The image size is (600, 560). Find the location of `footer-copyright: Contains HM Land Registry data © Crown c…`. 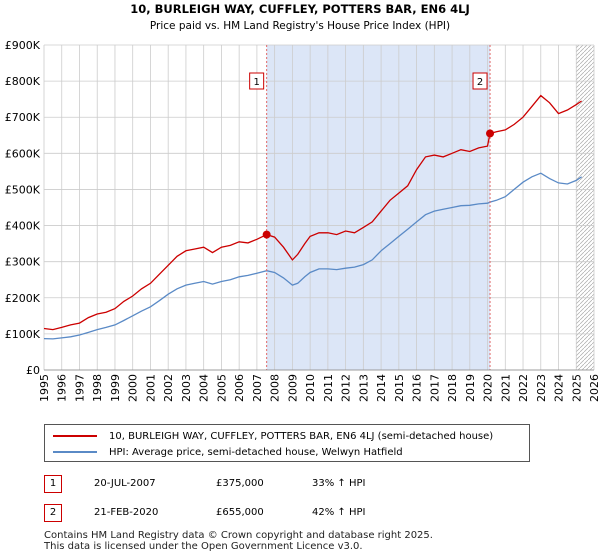

footer-copyright: Contains HM Land Registry data © Crown c… is located at coordinates (238, 535).